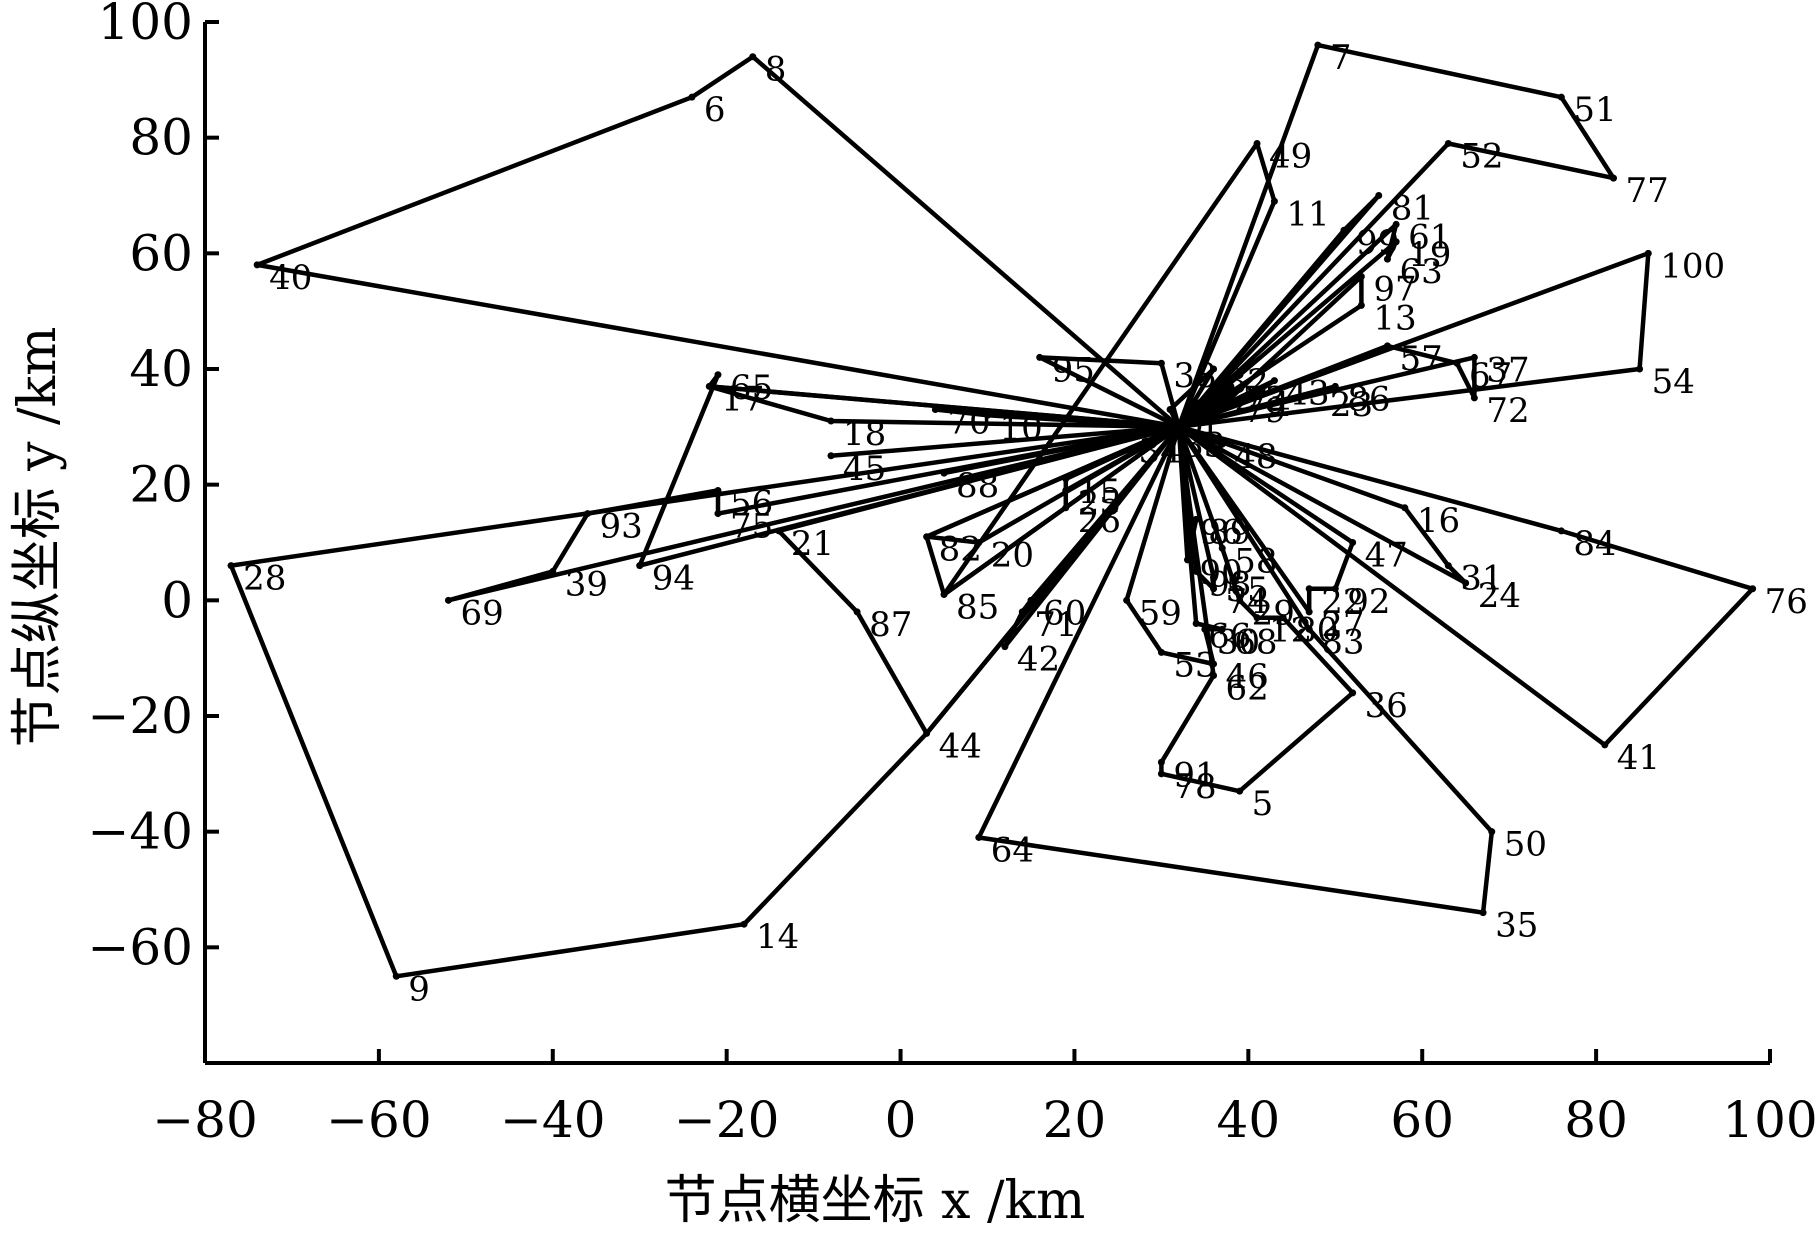  I want to click on x-tick-label: 0, so click(901, 1120).